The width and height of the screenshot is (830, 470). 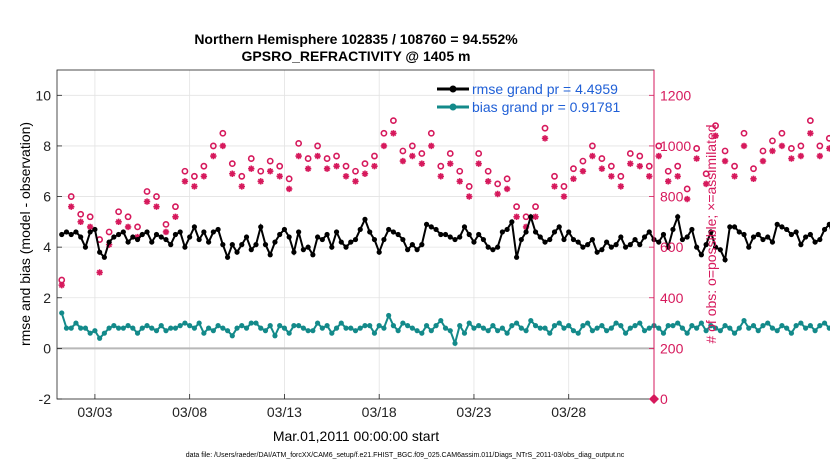 What do you see at coordinates (94, 412) in the screenshot?
I see `x-tick-label: 03/03` at bounding box center [94, 412].